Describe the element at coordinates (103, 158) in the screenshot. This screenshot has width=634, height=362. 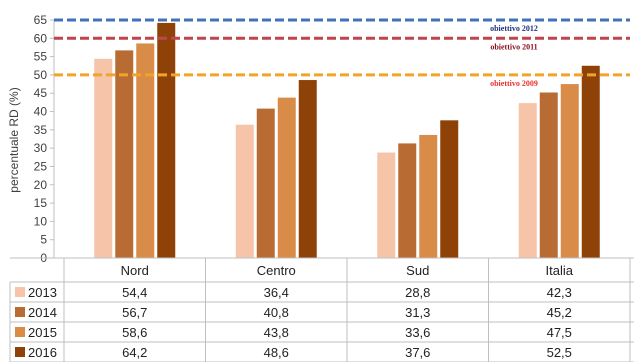
I see `bar-nord-2013` at that location.